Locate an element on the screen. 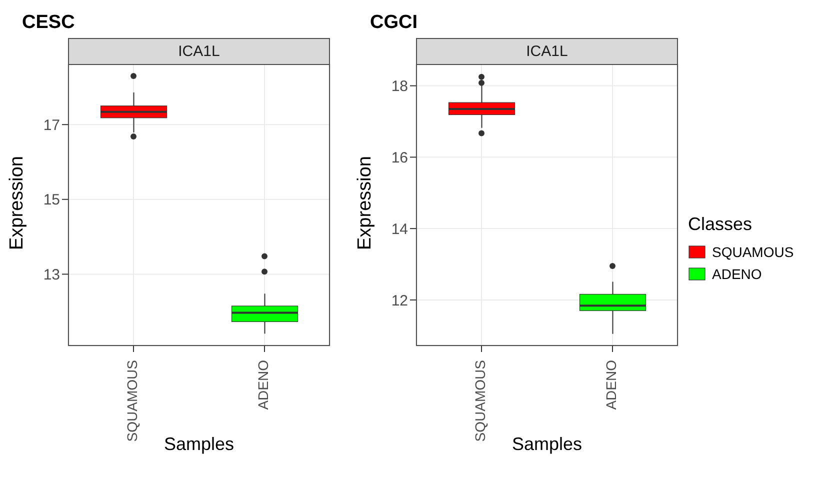  legend-title: Classes is located at coordinates (721, 224).